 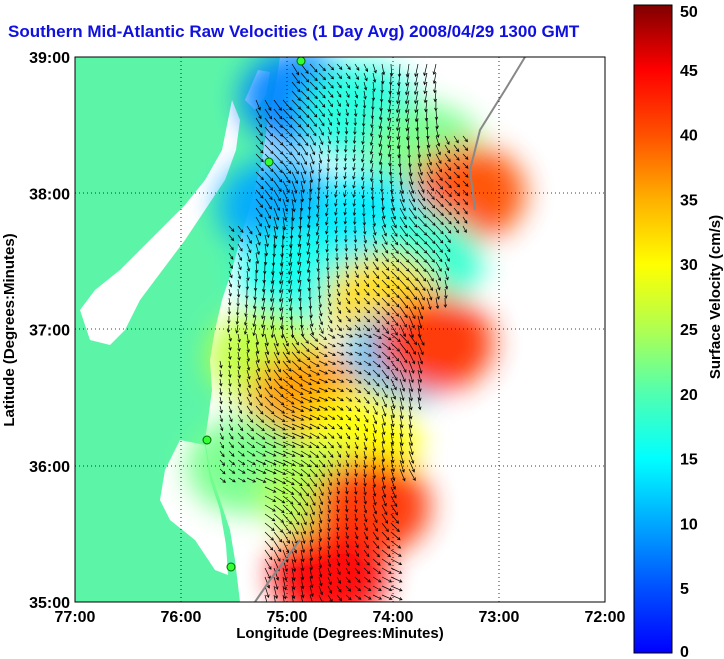 What do you see at coordinates (689, 136) in the screenshot?
I see `colorbar-tick-label: 40` at bounding box center [689, 136].